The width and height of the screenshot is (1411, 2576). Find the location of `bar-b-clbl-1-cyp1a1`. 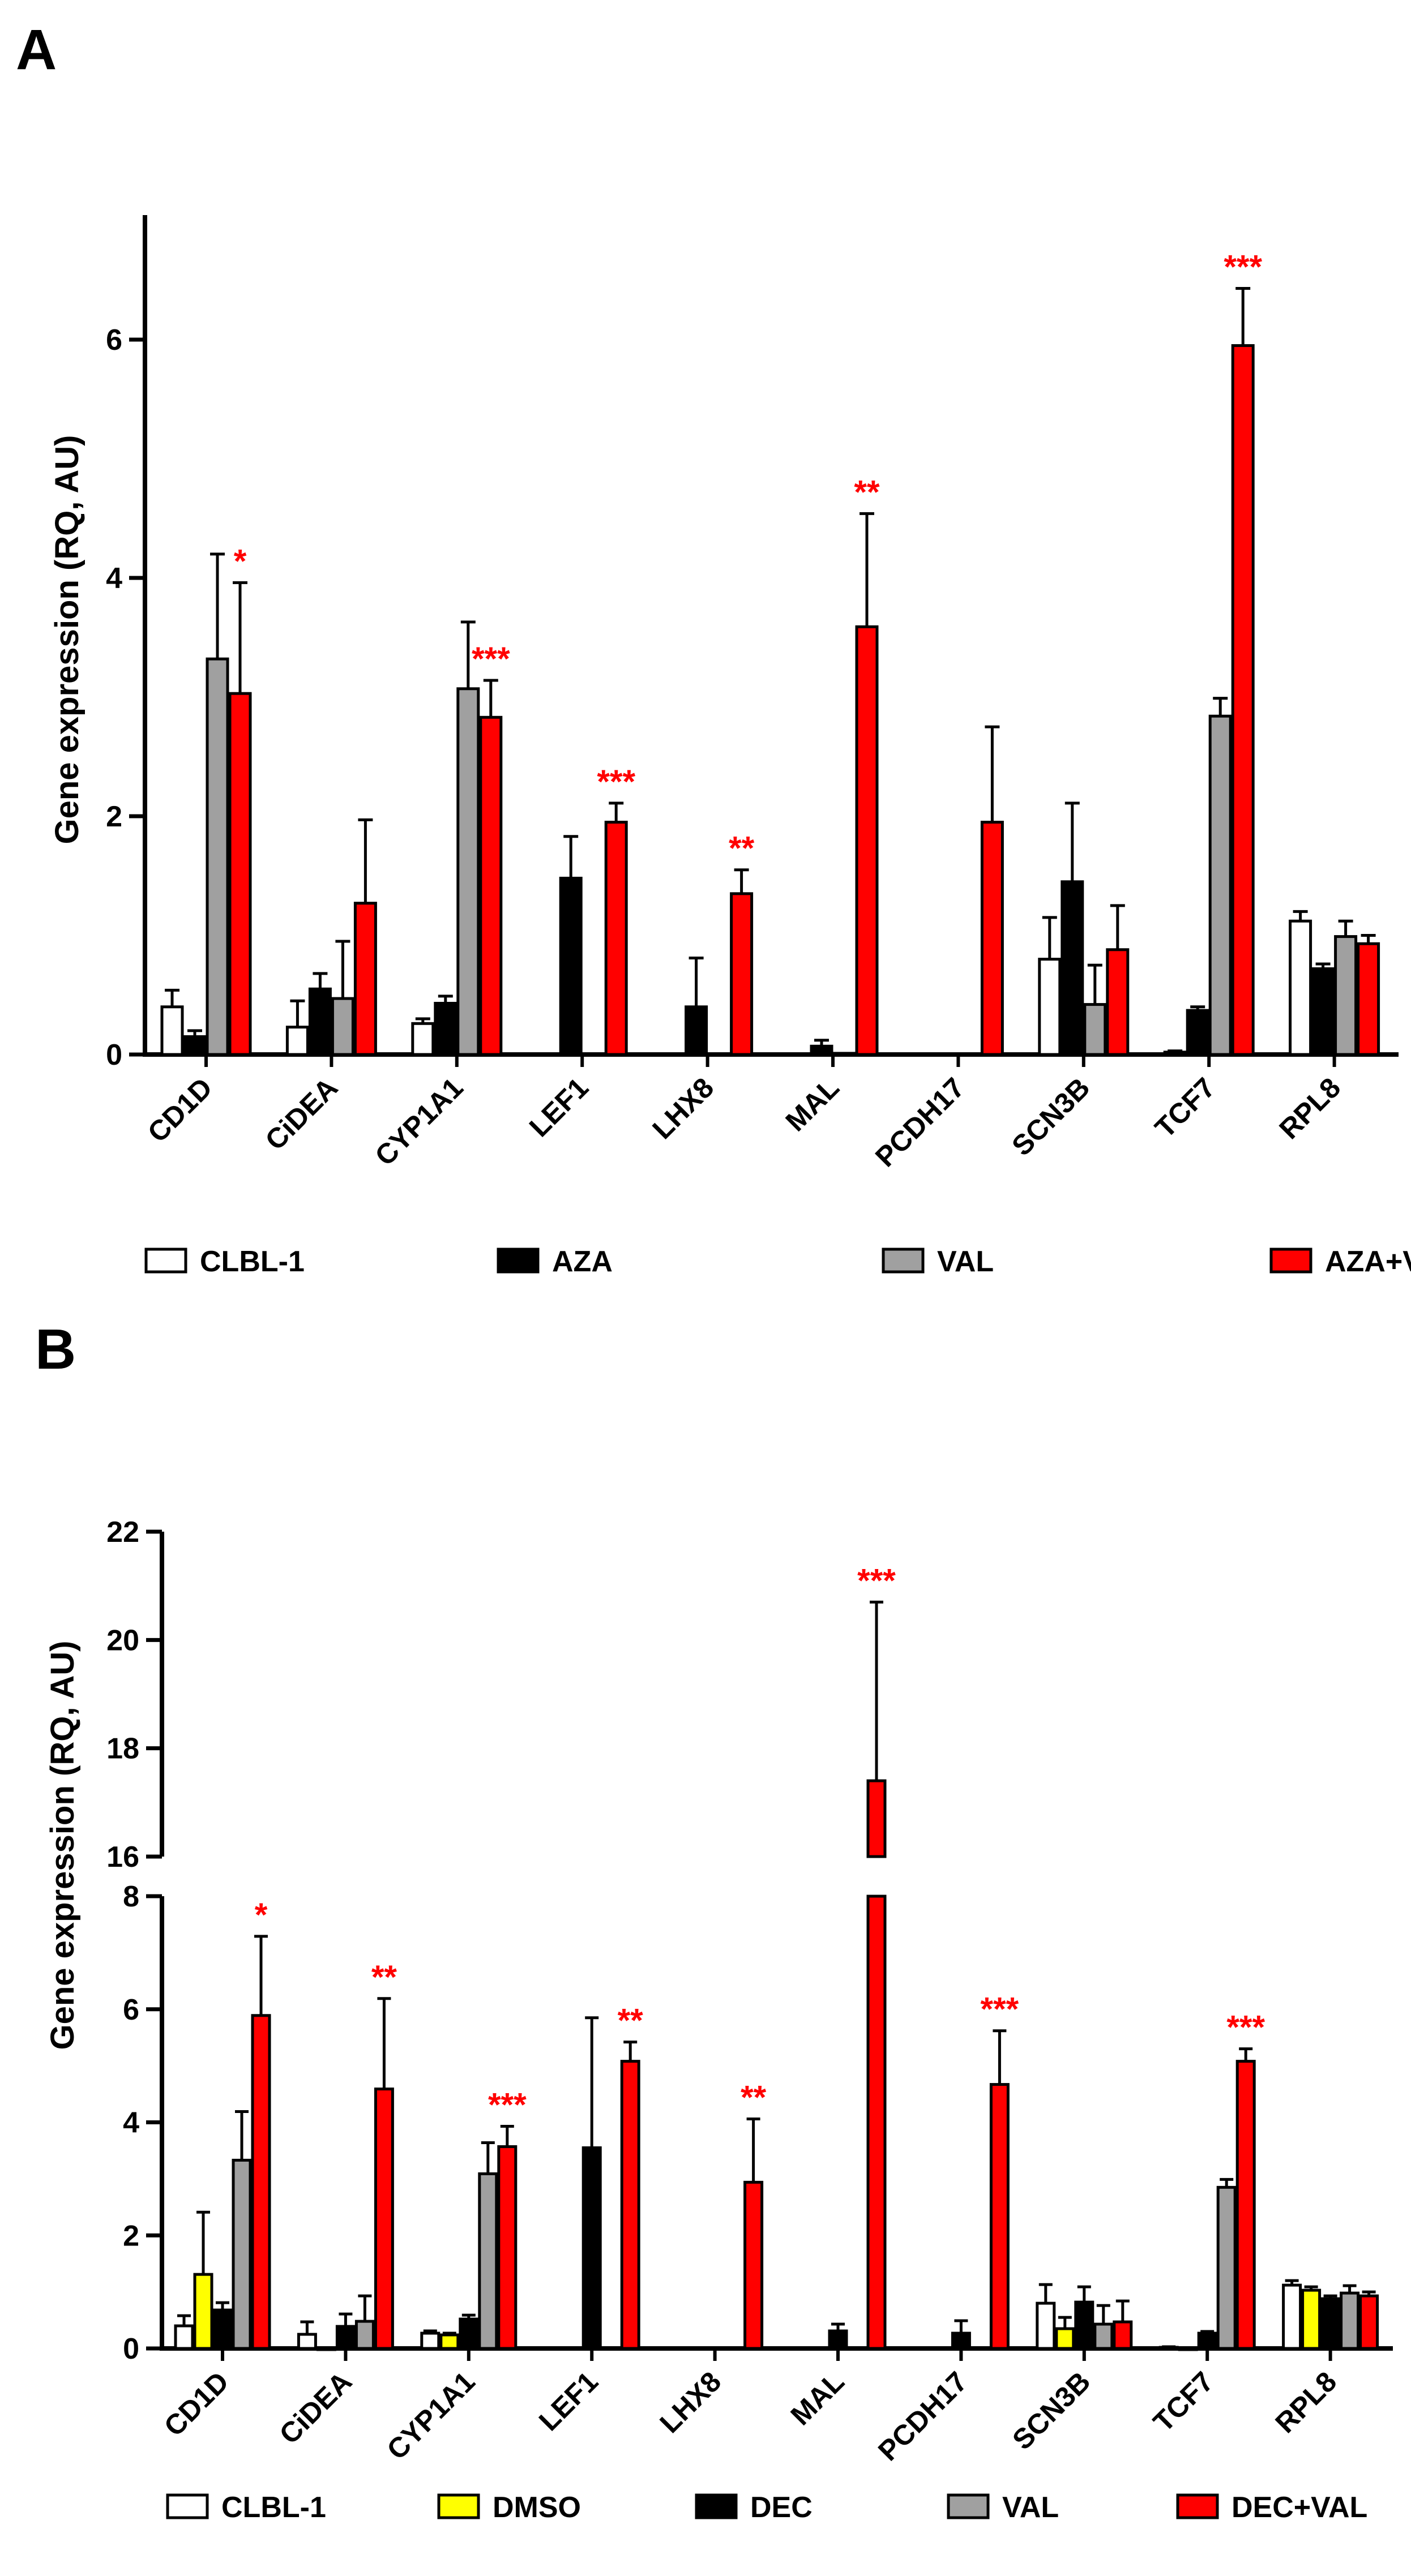

bar-b-clbl-1-cyp1a1 is located at coordinates (430, 2340).